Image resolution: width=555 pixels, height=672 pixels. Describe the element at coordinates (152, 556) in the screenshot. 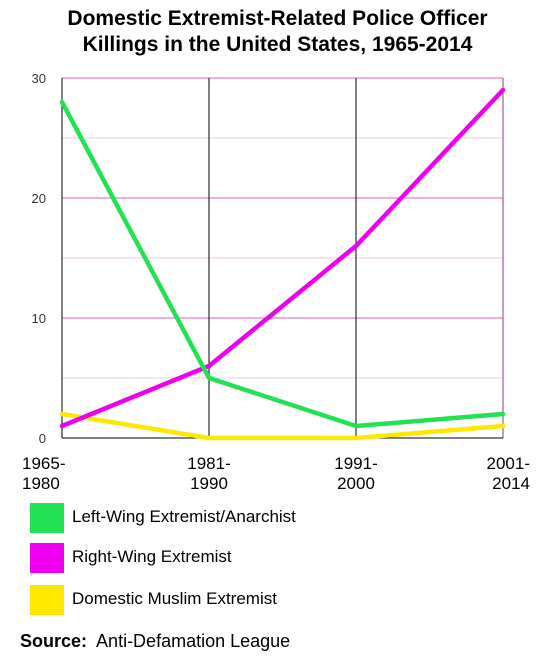

I see `legend-label-right-wing: Right-Wing Extremist` at that location.